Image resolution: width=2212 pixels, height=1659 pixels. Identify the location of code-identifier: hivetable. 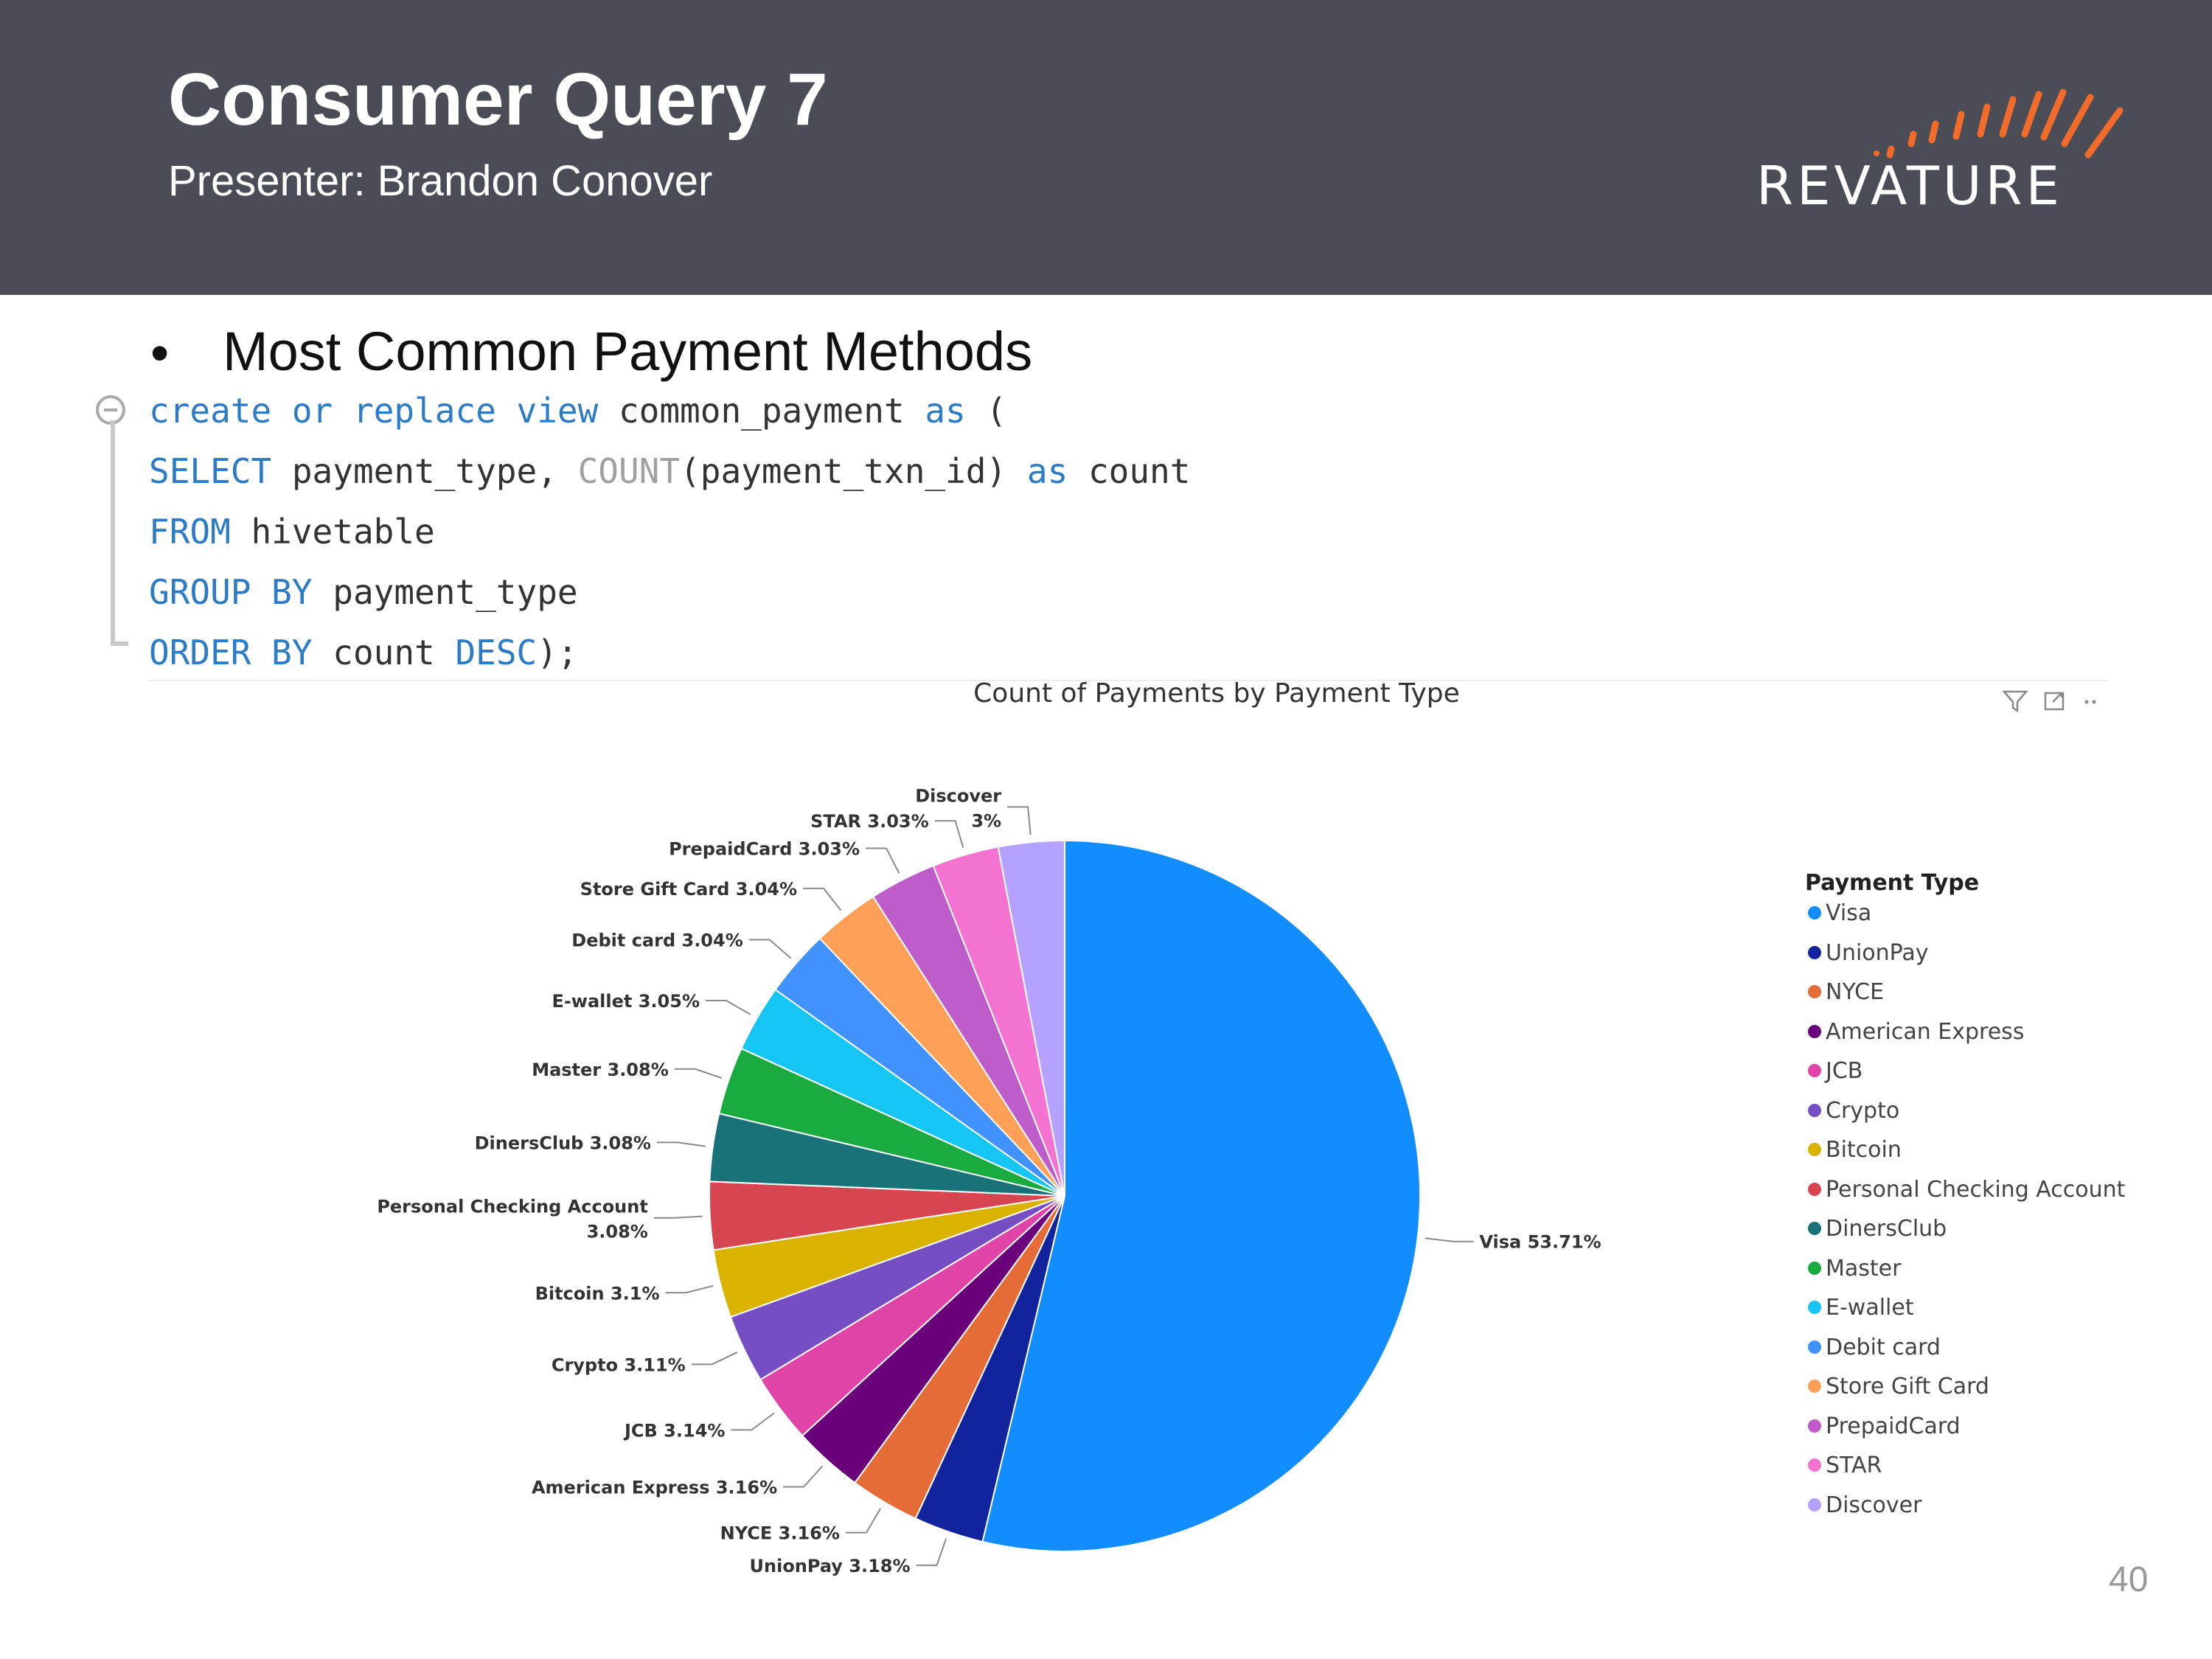
(332, 532).